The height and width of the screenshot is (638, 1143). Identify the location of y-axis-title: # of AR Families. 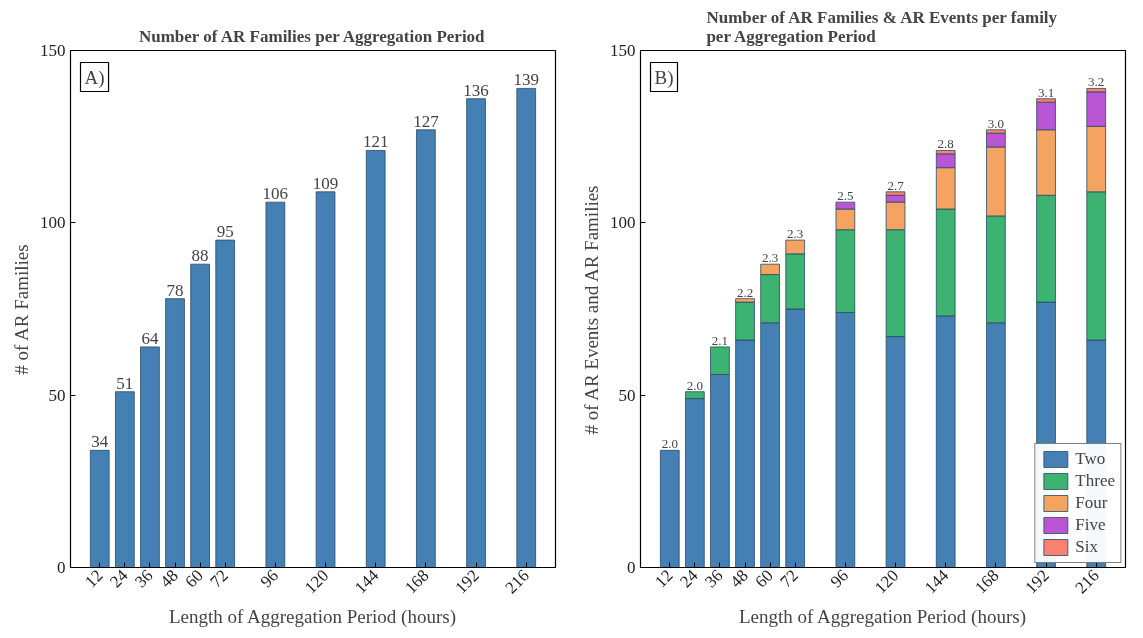
(21, 309).